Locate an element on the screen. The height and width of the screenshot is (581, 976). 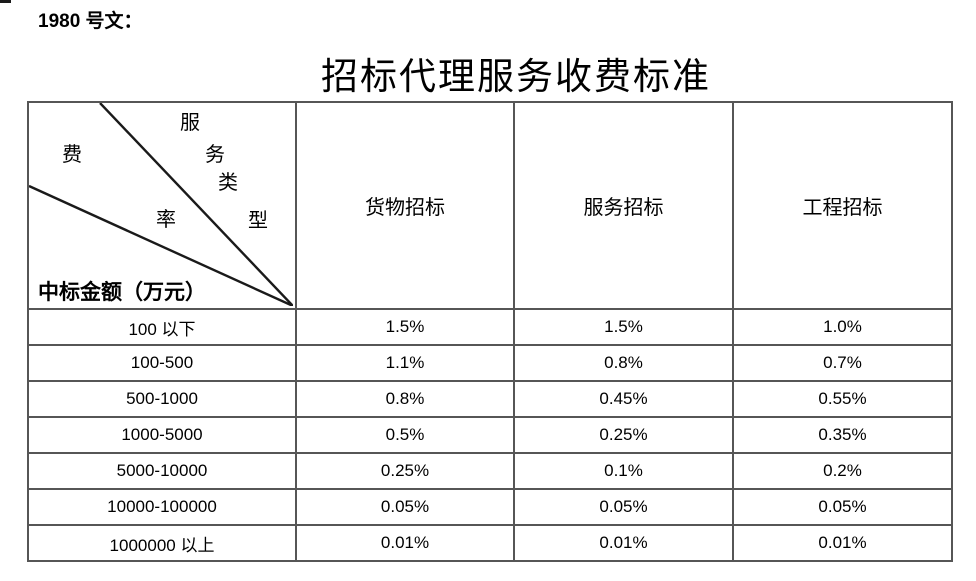
doc-number-label: 1980 号文： is located at coordinates (90, 21).